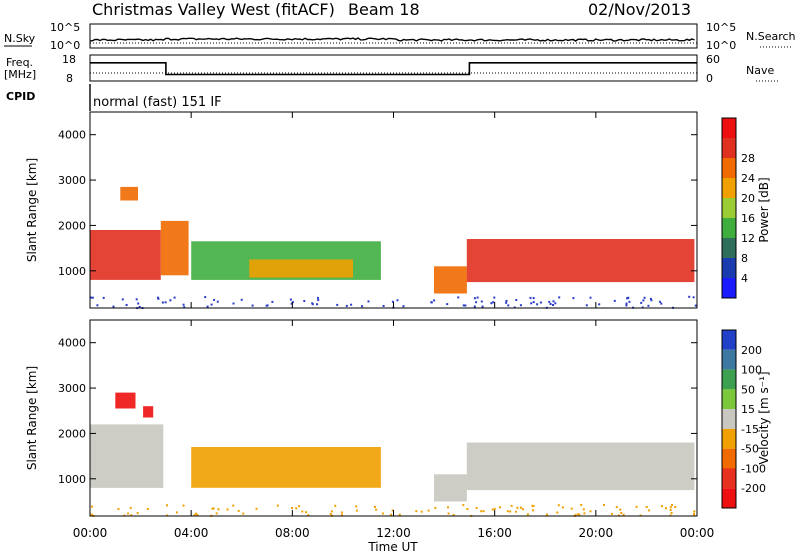  I want to click on power-colorbar-tick: 16, so click(748, 218).